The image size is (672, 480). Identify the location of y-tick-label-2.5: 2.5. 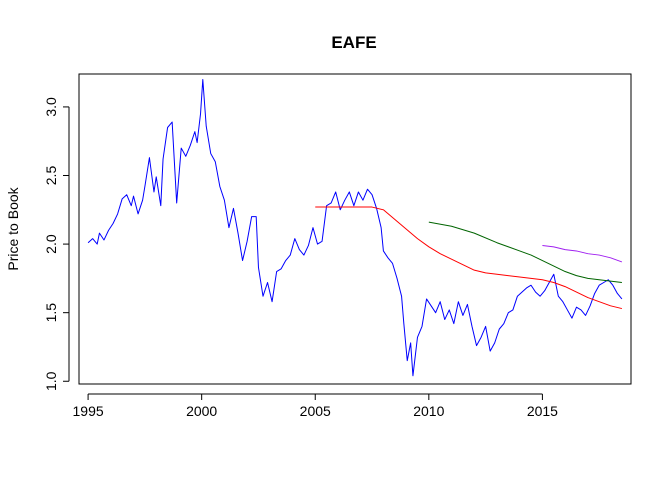
(51, 176).